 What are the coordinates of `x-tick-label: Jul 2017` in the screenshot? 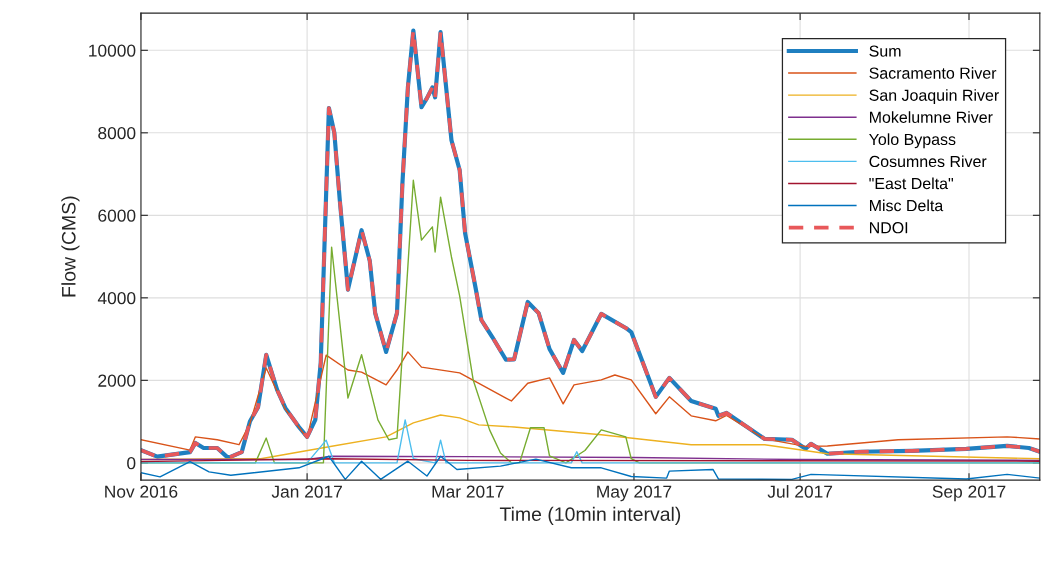 It's located at (800, 491).